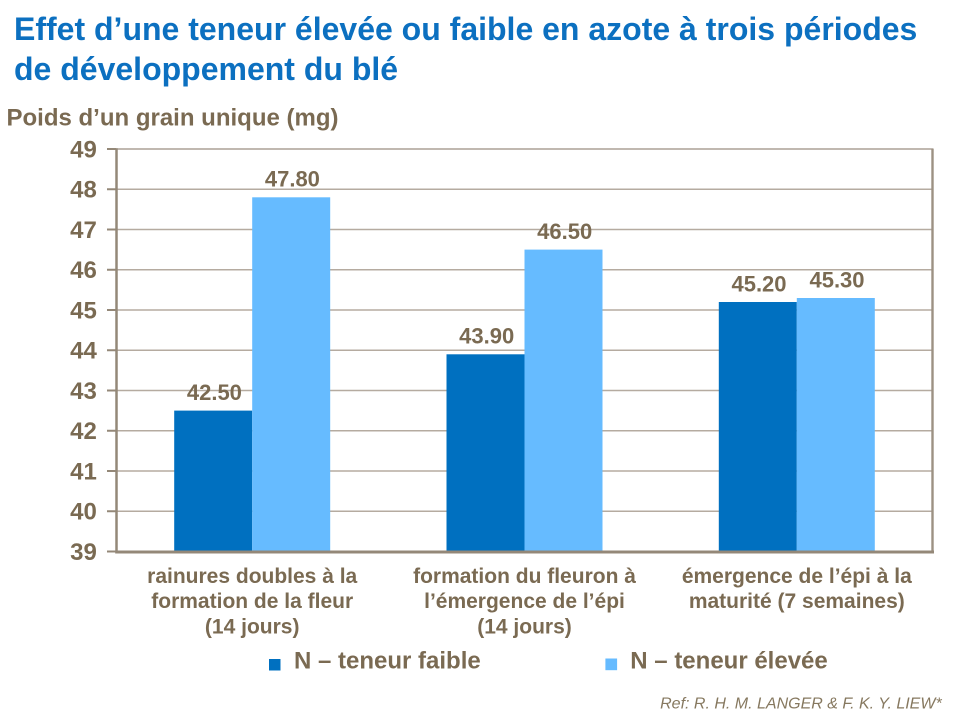  Describe the element at coordinates (524, 576) in the screenshot. I see `svg-text: formation du fleuron à` at that location.